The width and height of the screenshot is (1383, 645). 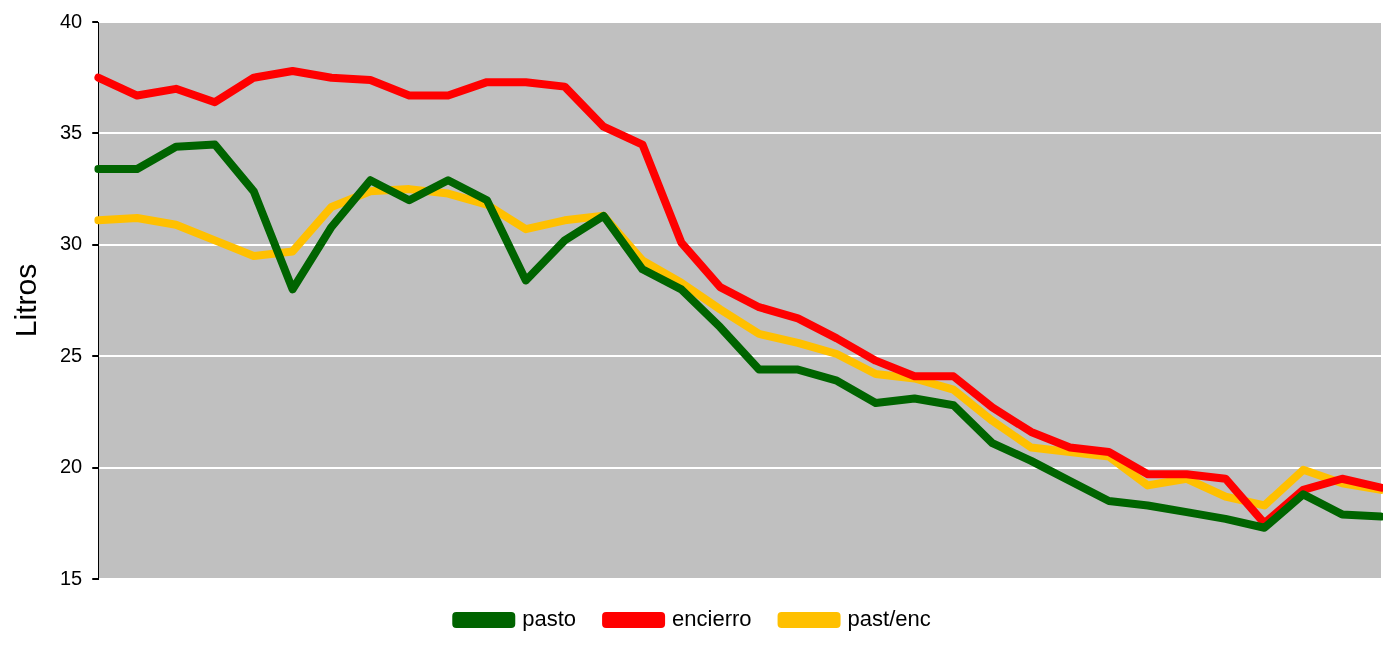 I want to click on y-tick-label: 30, so click(x=71, y=243).